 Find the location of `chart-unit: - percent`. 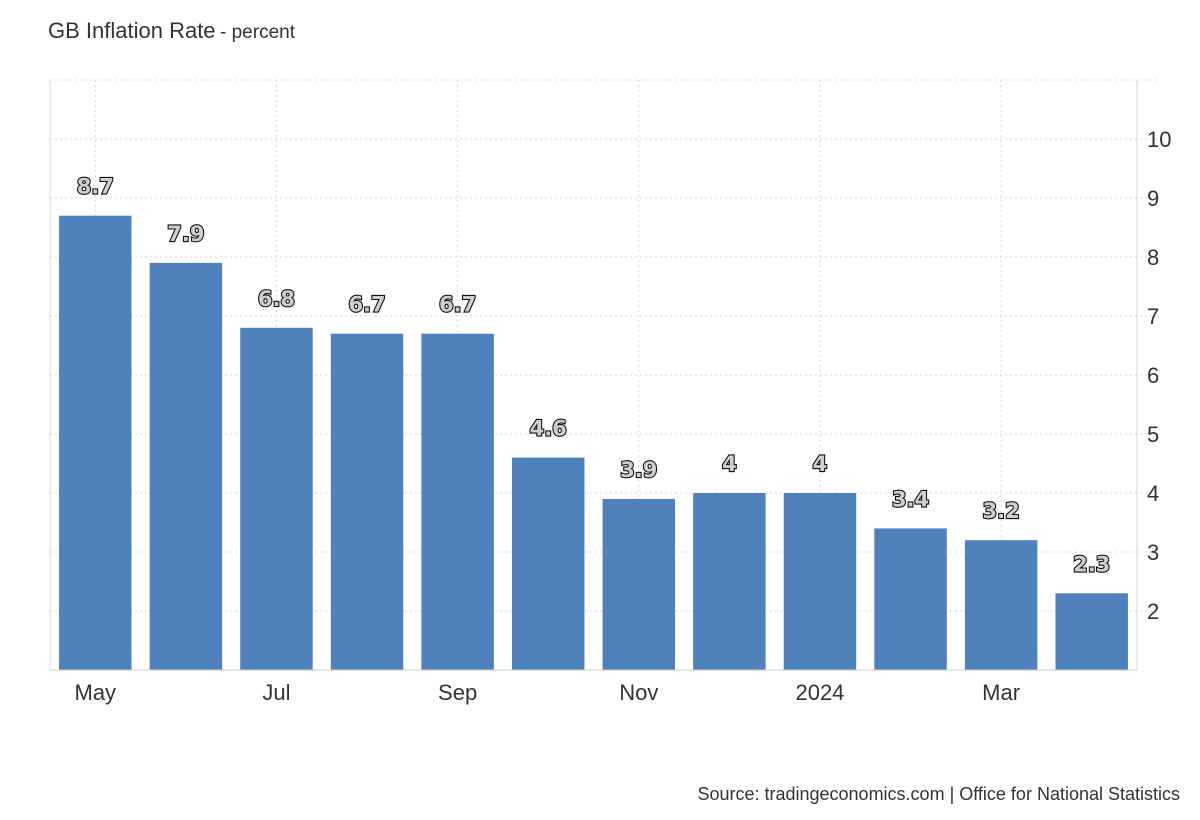

chart-unit: - percent is located at coordinates (257, 32).